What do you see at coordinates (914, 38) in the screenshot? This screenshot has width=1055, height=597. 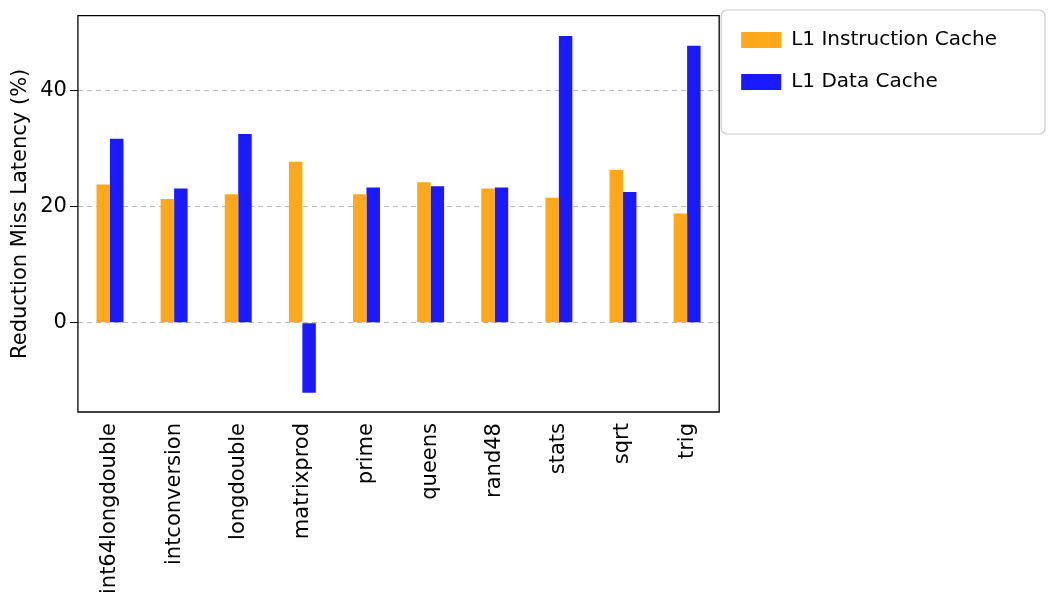 I see `legend-label: L1 Instruction Cache` at bounding box center [914, 38].